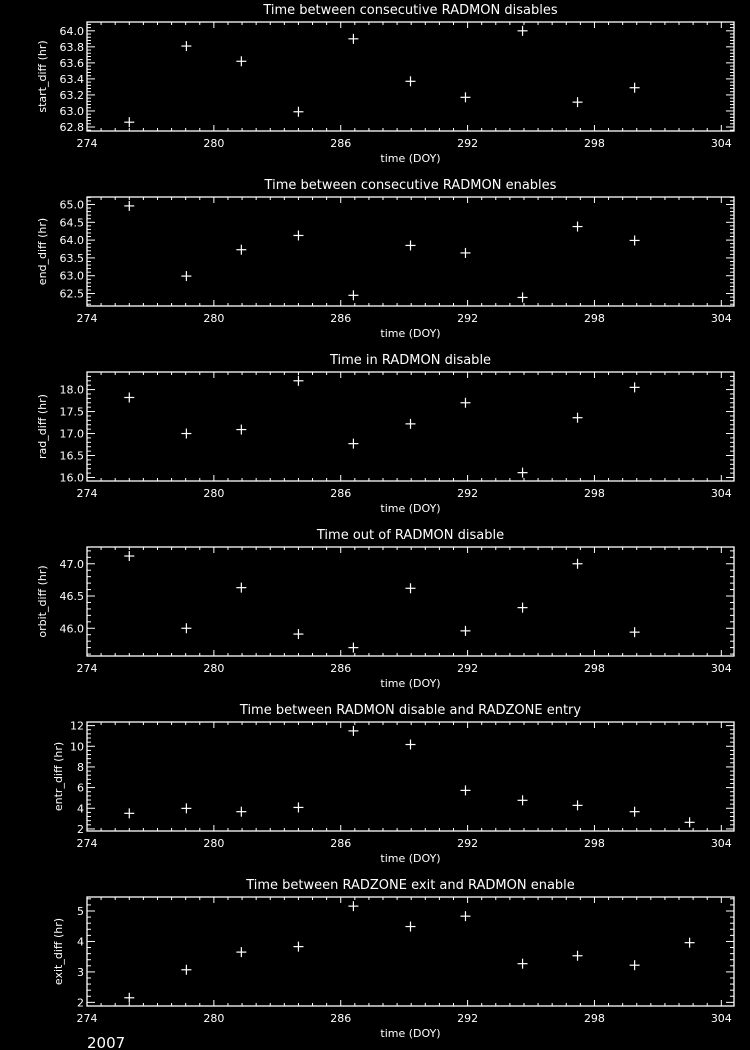 Image resolution: width=750 pixels, height=1050 pixels. What do you see at coordinates (42, 251) in the screenshot?
I see `y-axis-label: end_diff (hr)` at bounding box center [42, 251].